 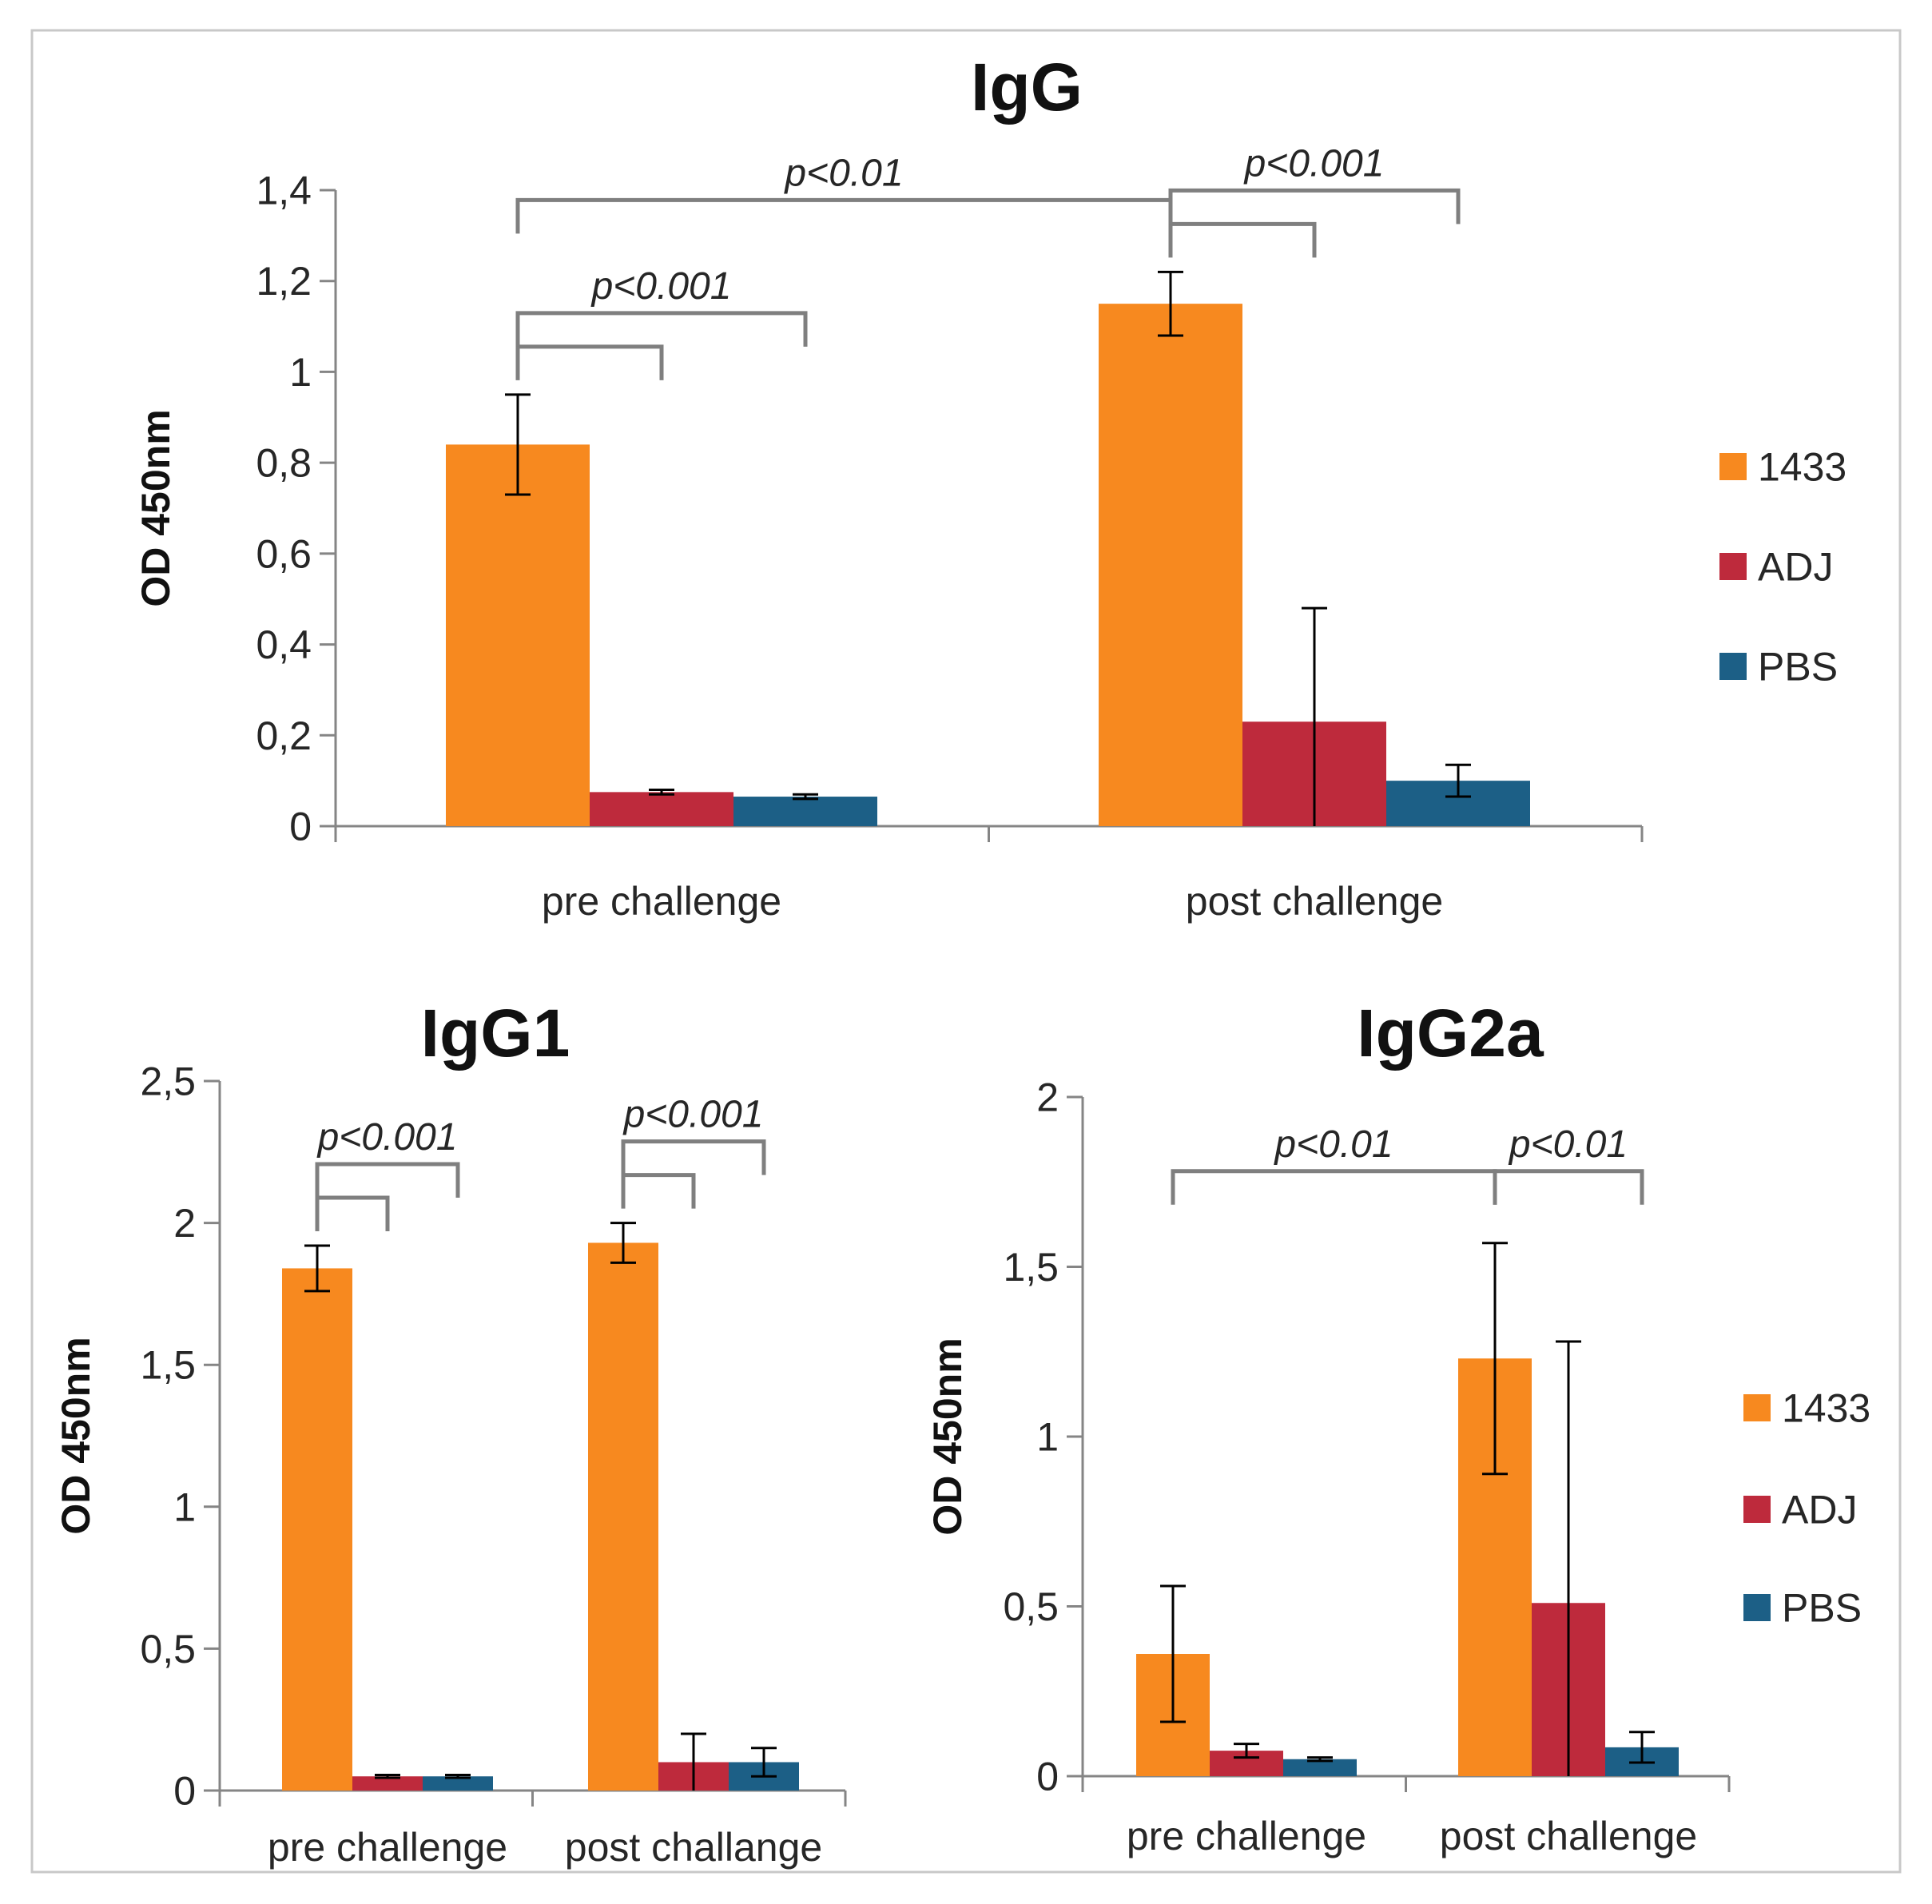 What do you see at coordinates (168, 1081) in the screenshot?
I see `y-tick-label: 2,5` at bounding box center [168, 1081].